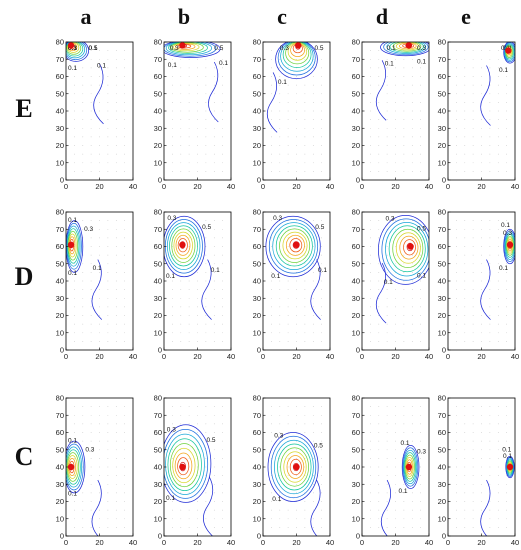 The height and width of the screenshot is (550, 521). Describe the element at coordinates (393, 284) in the screenshot. I see `panel-D-d: 0.5 0.3 0.1 0.1 0 10 20 30 40 50 60 70 80 0 20 40` at that location.